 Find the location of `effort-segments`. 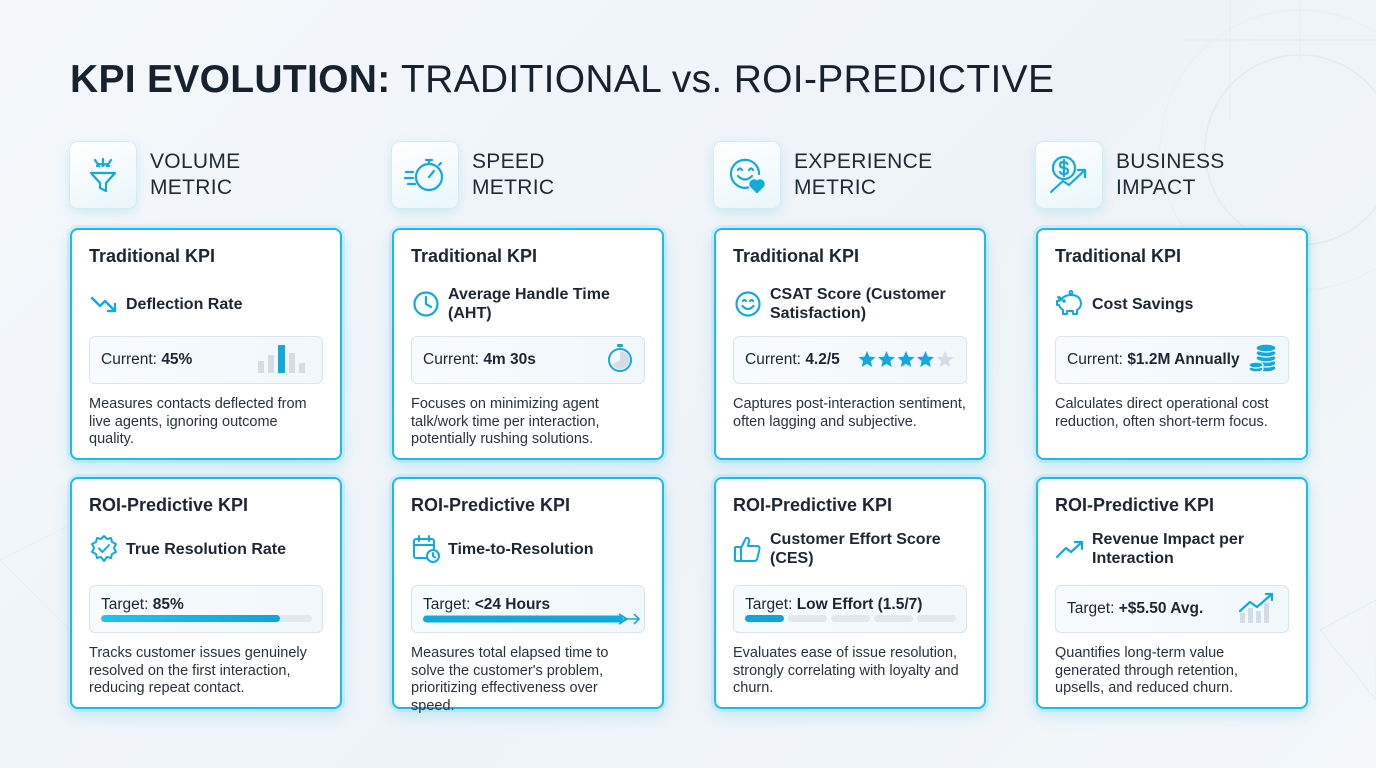

effort-segments is located at coordinates (850, 618).